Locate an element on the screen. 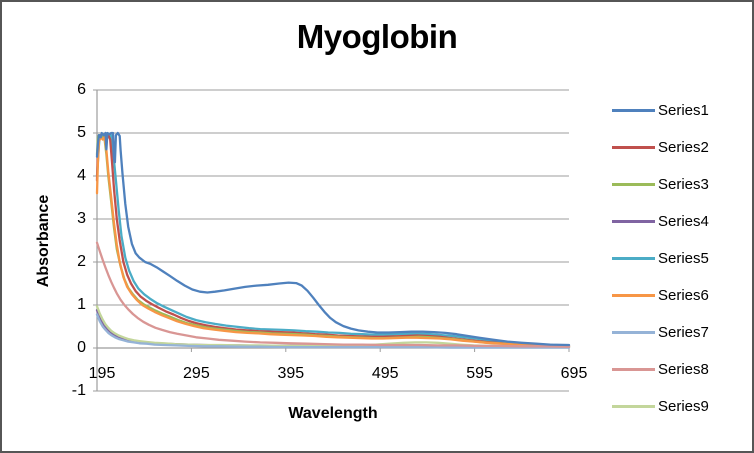 The width and height of the screenshot is (754, 453). y-tick-label: 1 is located at coordinates (81, 304).